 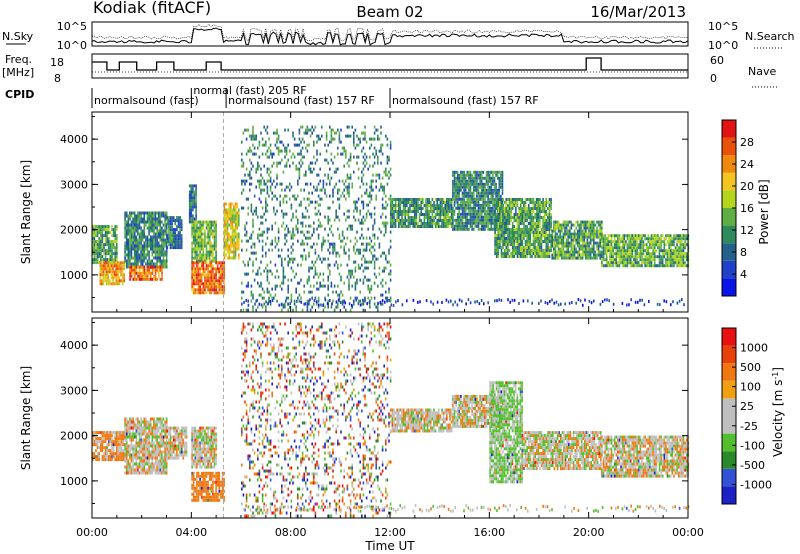 What do you see at coordinates (57, 78) in the screenshot?
I see `freq-tick-low: 8` at bounding box center [57, 78].